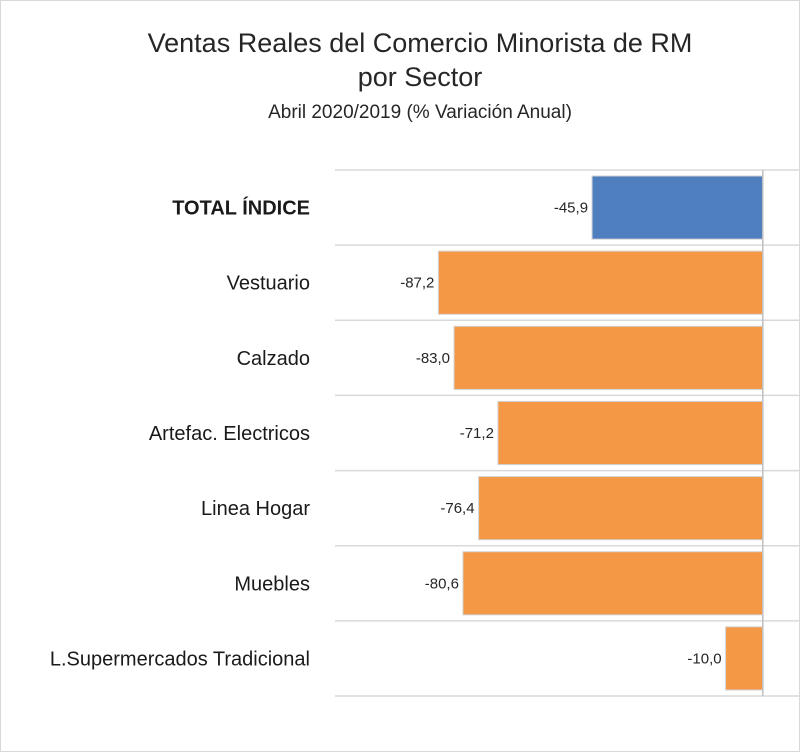 This screenshot has height=752, width=800. What do you see at coordinates (420, 77) in the screenshot?
I see `chart-title-line2: por Sector` at bounding box center [420, 77].